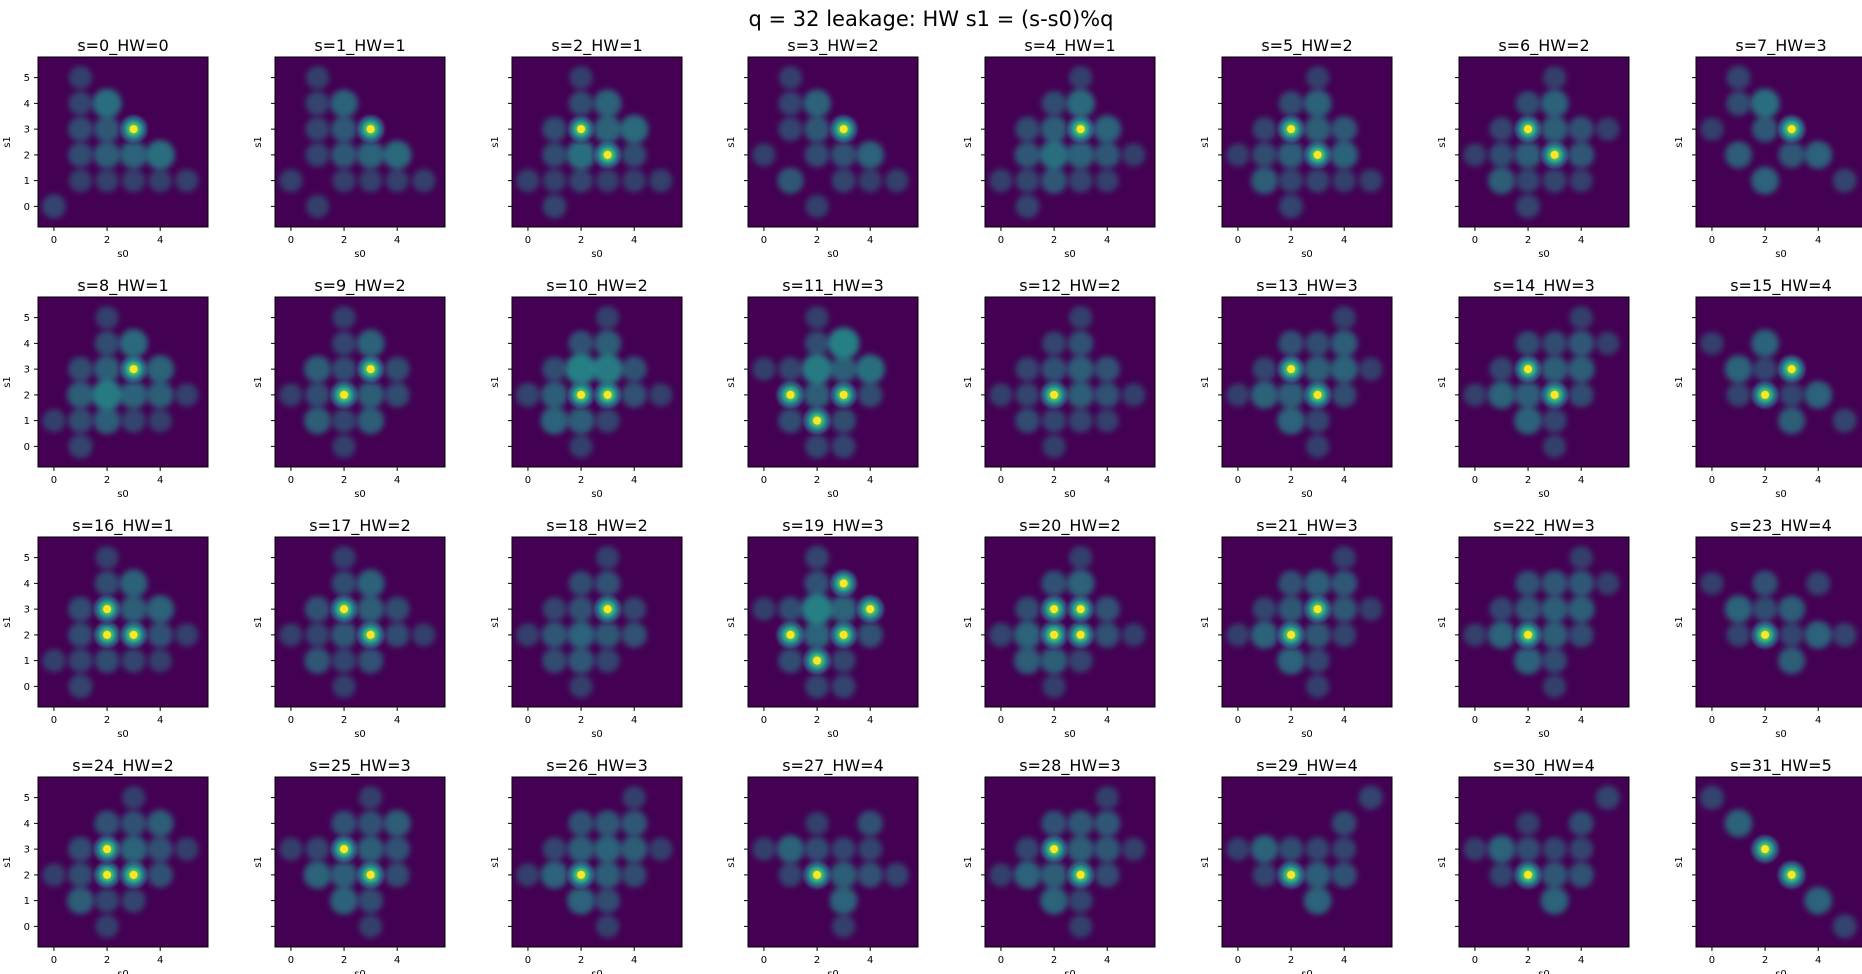 The height and width of the screenshot is (974, 1862). What do you see at coordinates (27, 447) in the screenshot?
I see `y-tick-label: 0` at bounding box center [27, 447].